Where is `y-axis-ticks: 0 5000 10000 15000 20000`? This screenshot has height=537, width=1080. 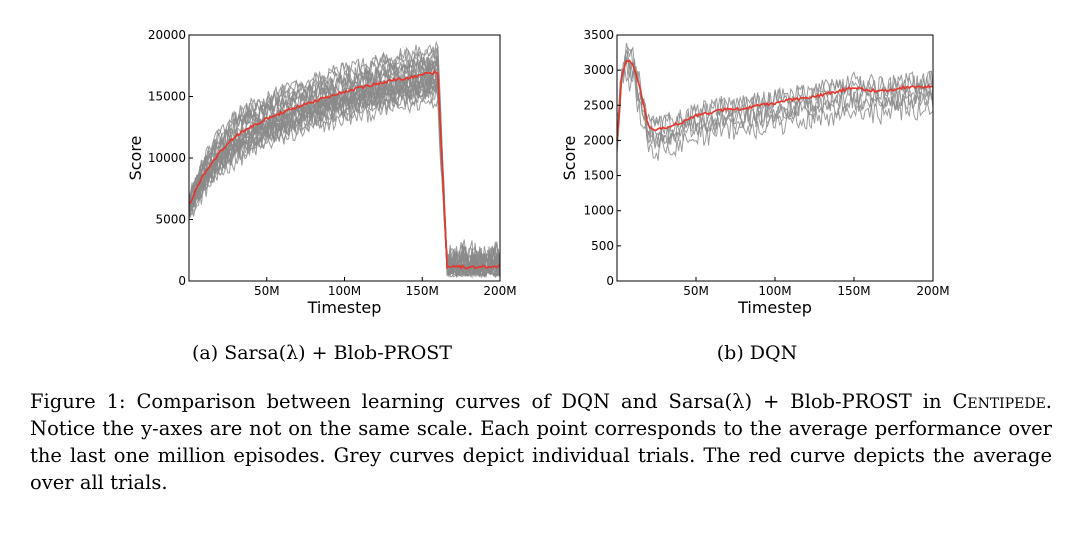
y-axis-ticks: 0 5000 10000 15000 20000 is located at coordinates (170, 158).